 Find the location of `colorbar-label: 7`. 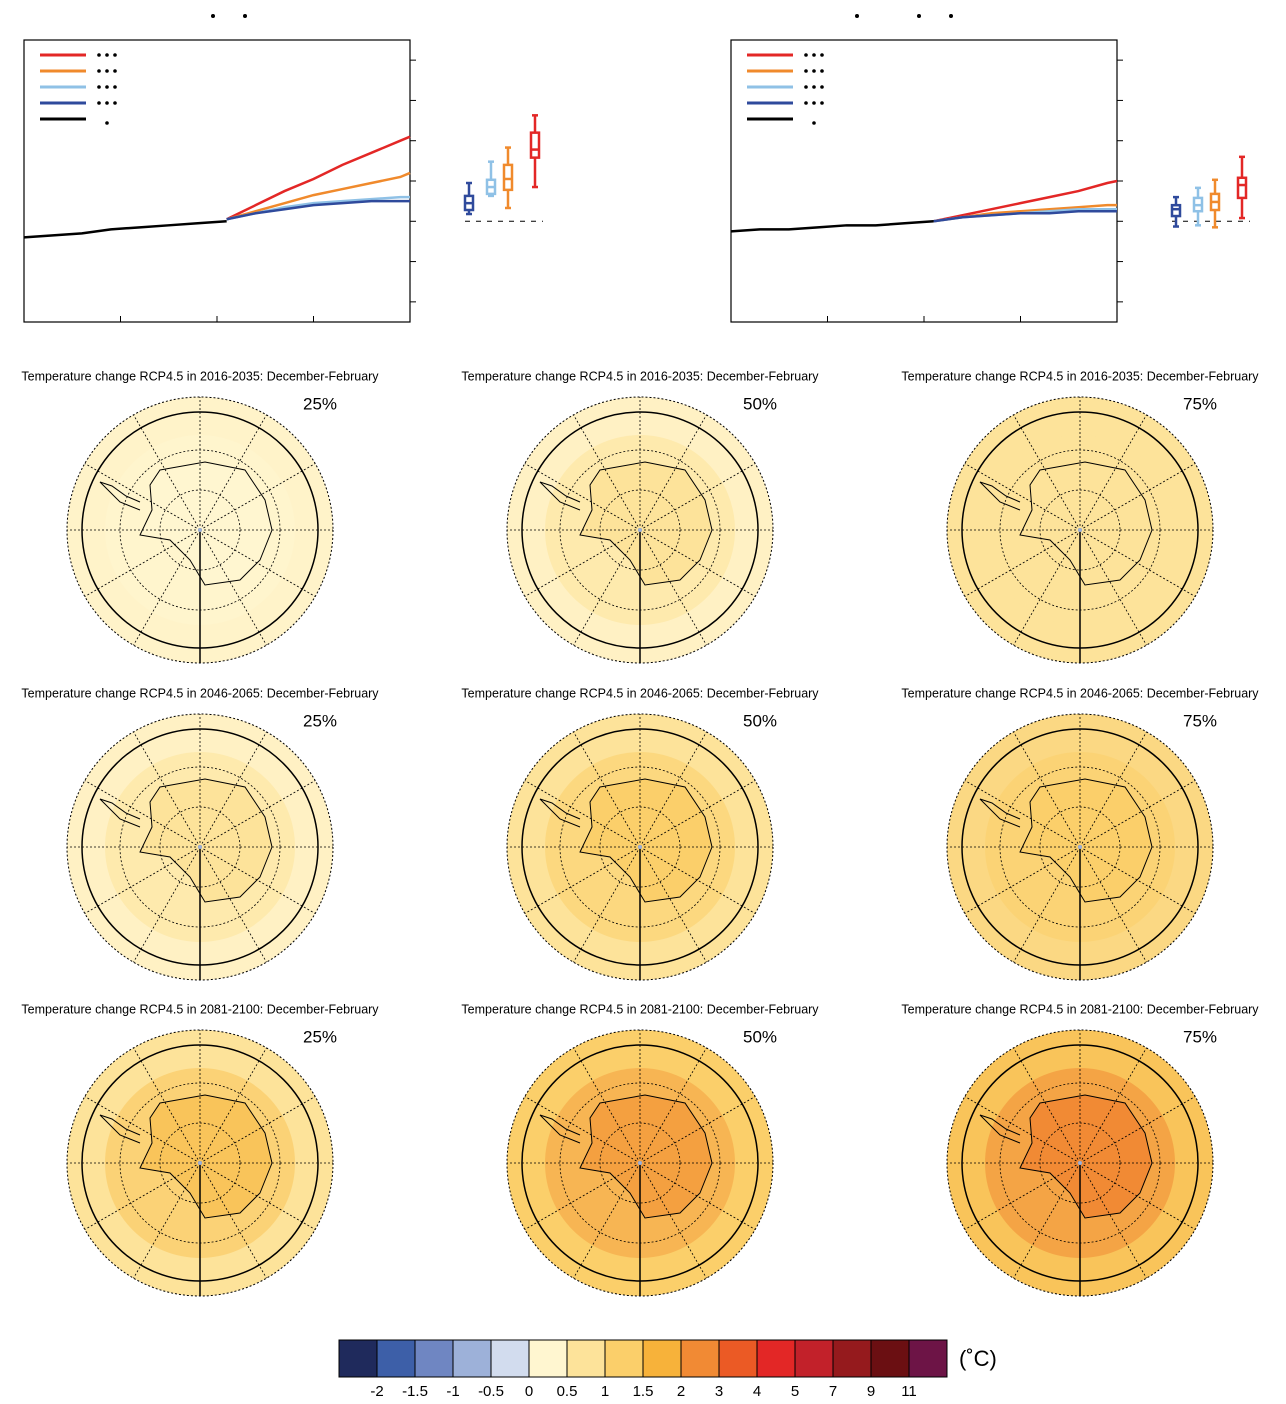

colorbar-label: 7 is located at coordinates (833, 1391).